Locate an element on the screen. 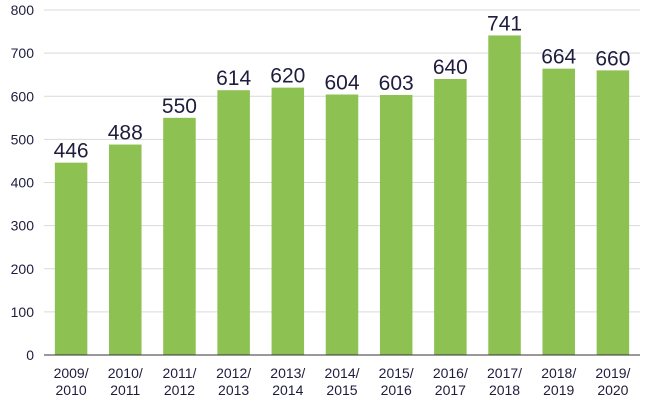  y-tick-label: 0 is located at coordinates (30, 355).